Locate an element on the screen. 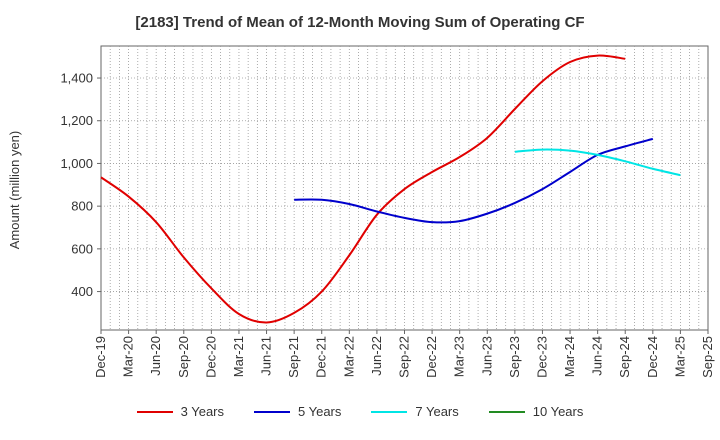 Image resolution: width=720 pixels, height=440 pixels. x-tick-label: Jun-21 is located at coordinates (266, 356).